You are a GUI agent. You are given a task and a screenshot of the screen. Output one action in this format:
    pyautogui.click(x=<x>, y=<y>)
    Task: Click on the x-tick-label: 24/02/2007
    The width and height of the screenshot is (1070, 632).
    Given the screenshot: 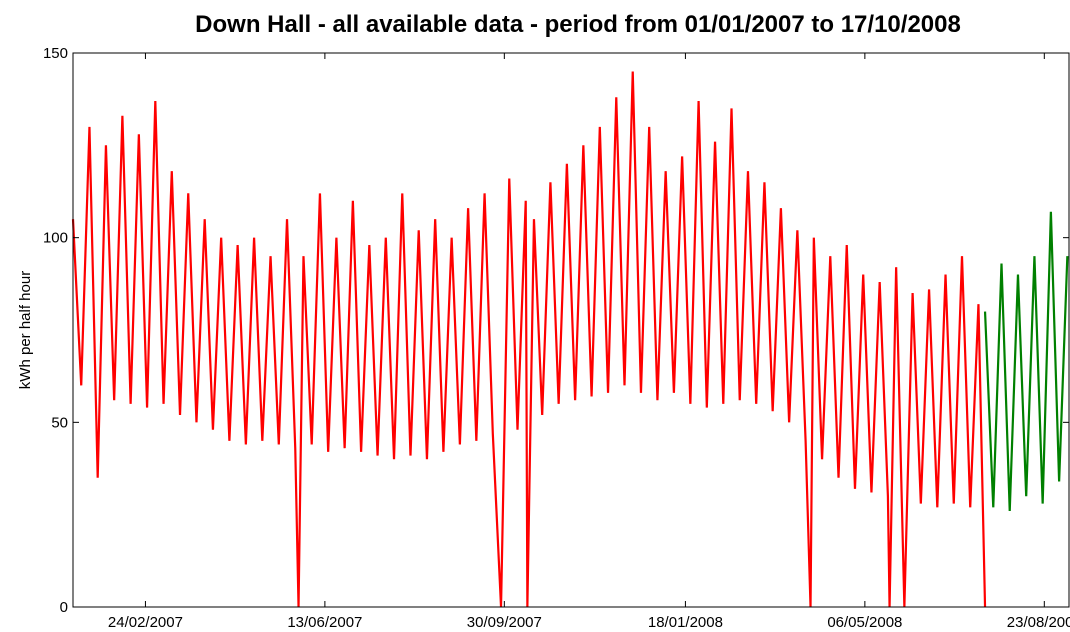 What is the action you would take?
    pyautogui.click(x=145, y=622)
    